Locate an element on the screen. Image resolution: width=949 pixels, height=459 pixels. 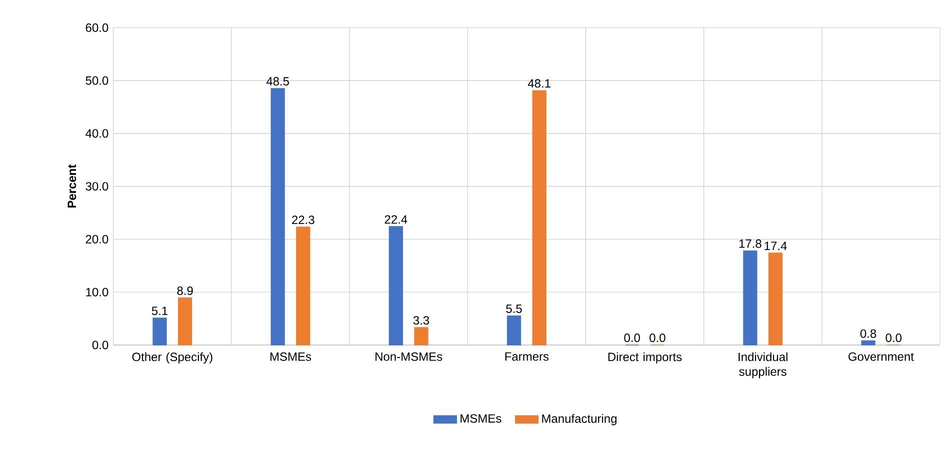
data-label: 8.9 is located at coordinates (185, 290).